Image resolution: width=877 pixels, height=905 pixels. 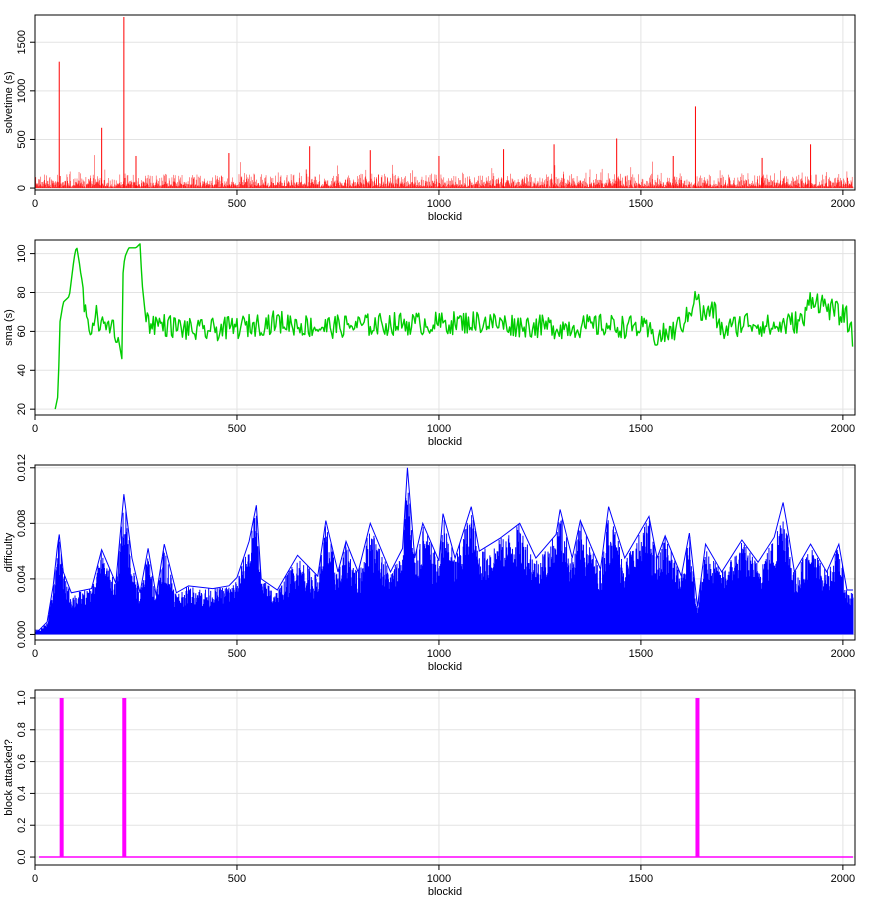 What do you see at coordinates (22, 635) in the screenshot?
I see `y-tick-label: 0.000` at bounding box center [22, 635].